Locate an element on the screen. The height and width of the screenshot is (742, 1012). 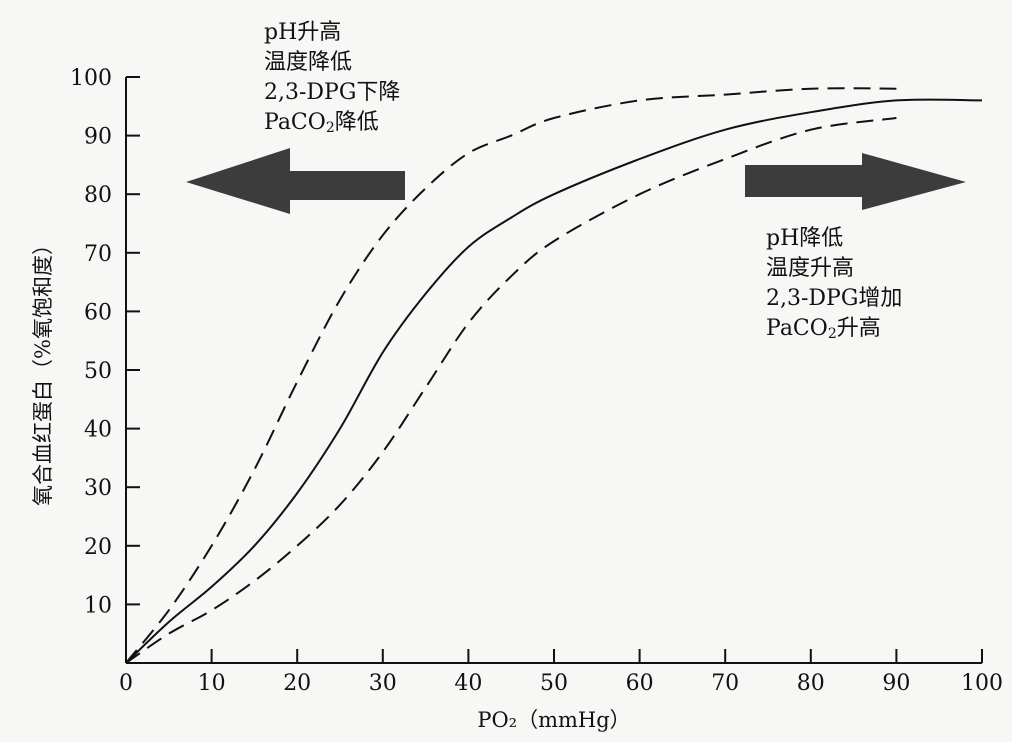
x-tick-label: 80 is located at coordinates (811, 683).